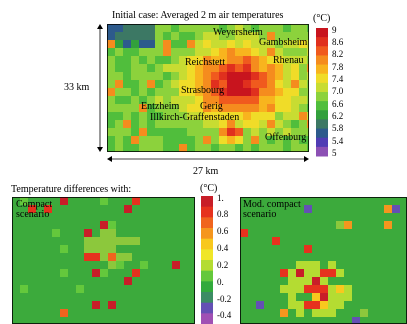 The image size is (407, 324). What do you see at coordinates (338, 141) in the screenshot?
I see `top-colorbar-tick: 5.4` at bounding box center [338, 141].